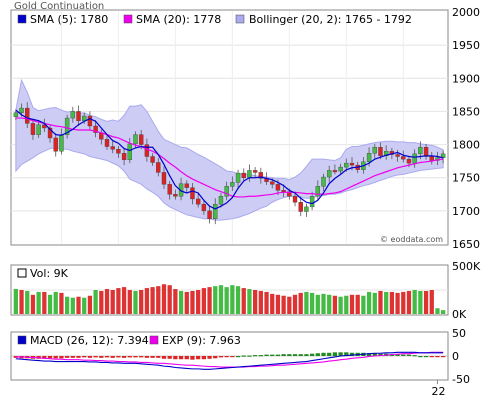  I want to click on price-tick-label: 1800, so click(466, 145).